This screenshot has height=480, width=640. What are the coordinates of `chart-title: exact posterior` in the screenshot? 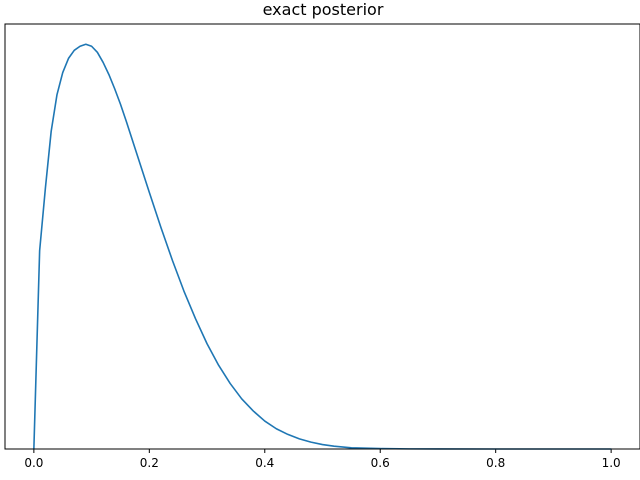 It's located at (323, 9).